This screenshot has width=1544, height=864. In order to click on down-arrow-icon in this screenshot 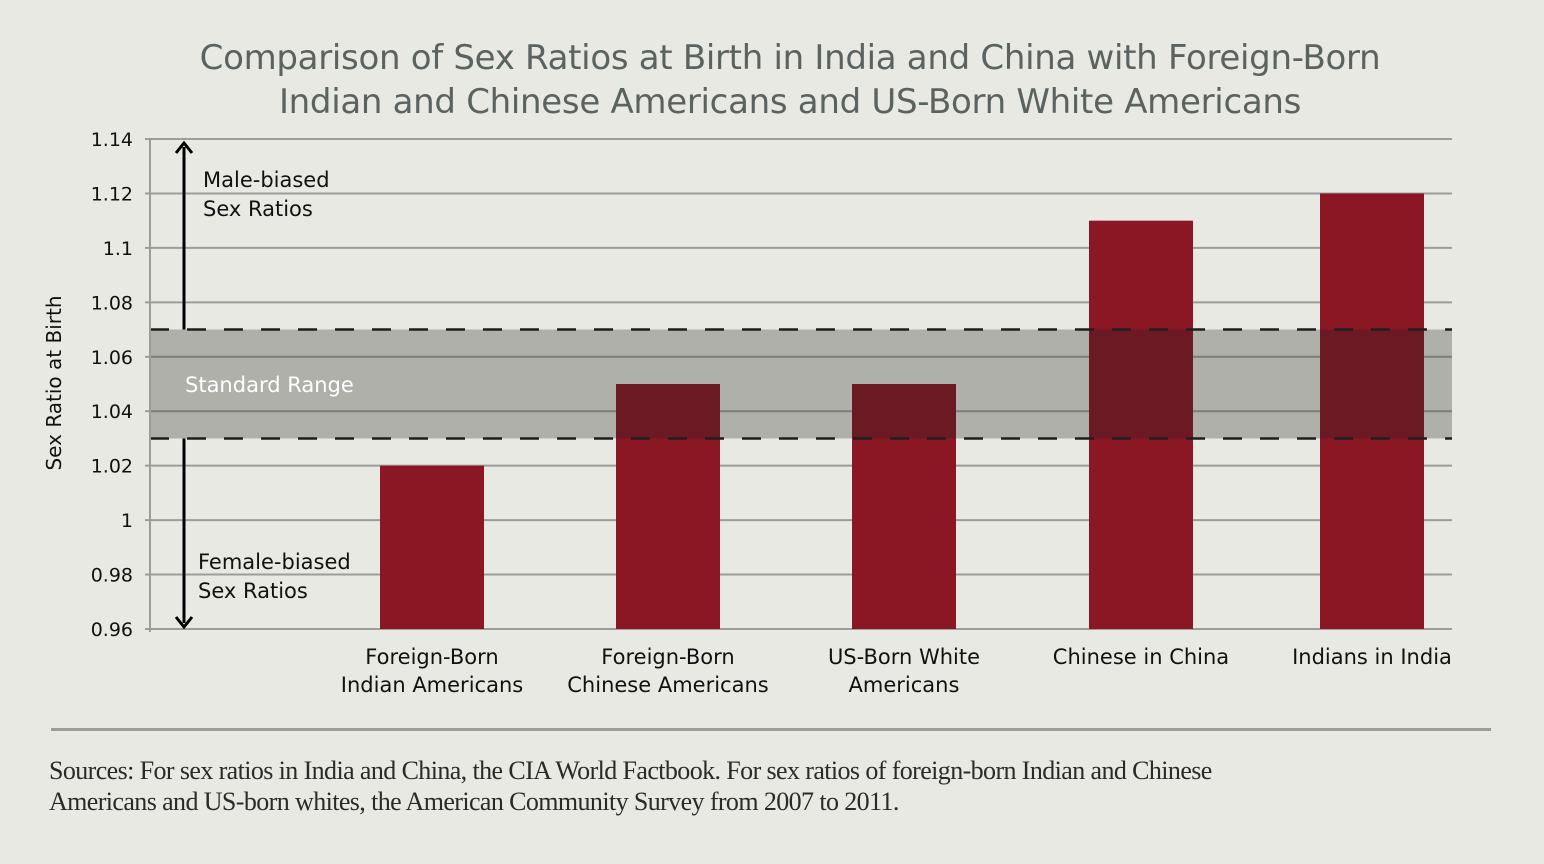, I will do `click(184, 623)`.